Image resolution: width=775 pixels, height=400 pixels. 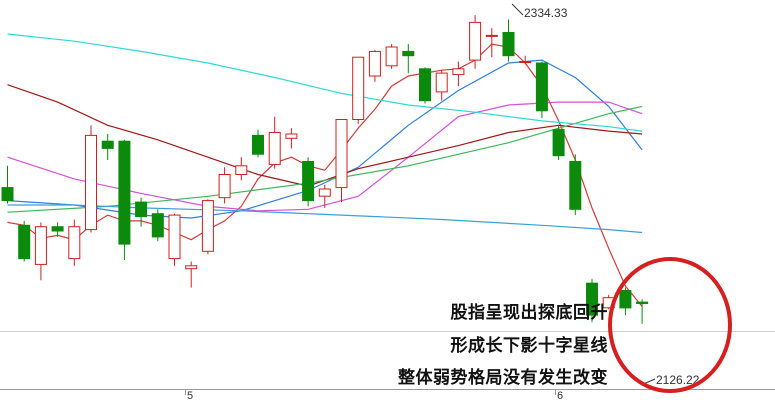 I want to click on annotation-line-2: 形成长下影十字星线, so click(x=529, y=346).